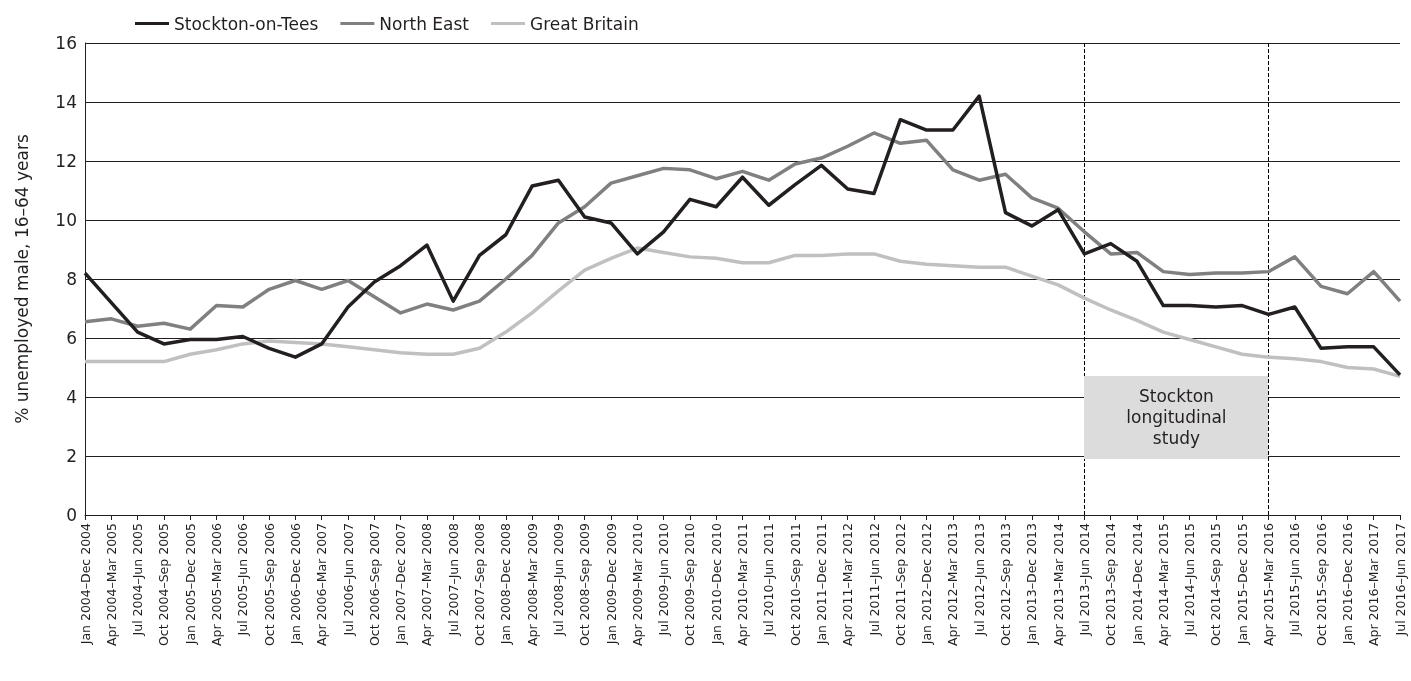  I want to click on x-tick-label: Apr 2014–Mar 2015, so click(1163, 585).